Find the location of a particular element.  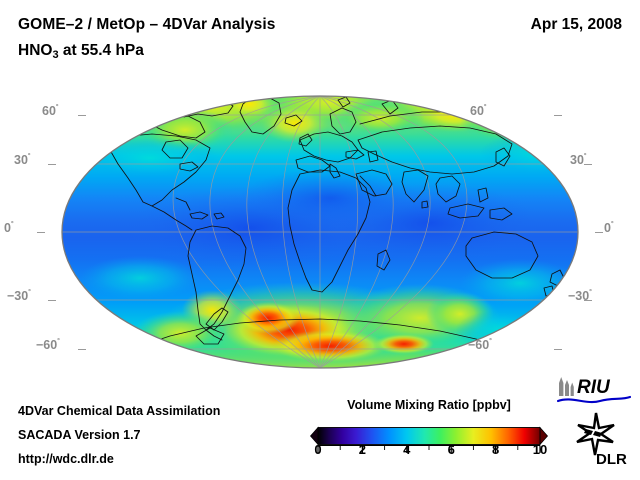

colorbar: Volume Mixing Ratio [ppbv] is located at coordinates (429, 434).